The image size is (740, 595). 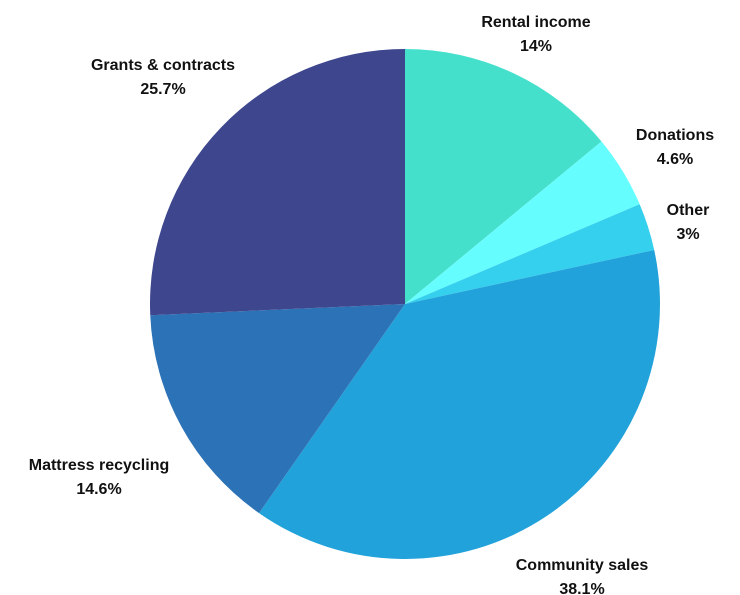 I want to click on slice-value-label: 14%, so click(x=536, y=46).